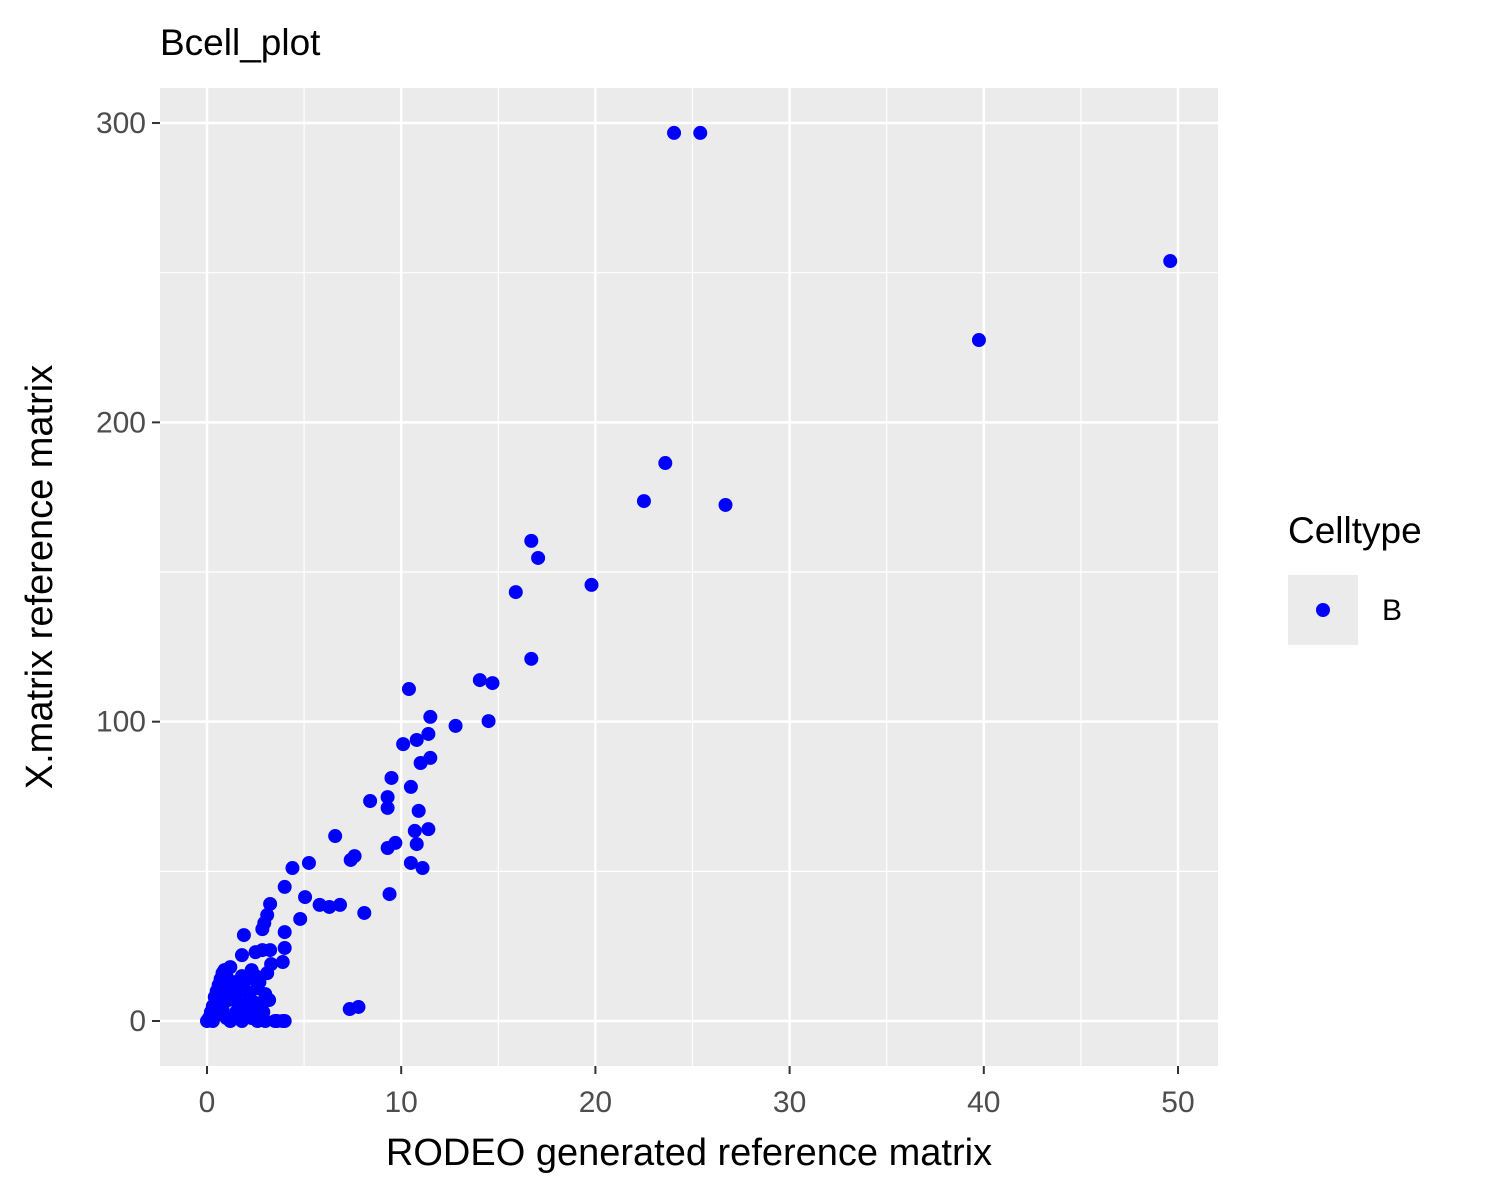 The height and width of the screenshot is (1200, 1500). What do you see at coordinates (789, 1102) in the screenshot?
I see `x-tick-label: 30` at bounding box center [789, 1102].